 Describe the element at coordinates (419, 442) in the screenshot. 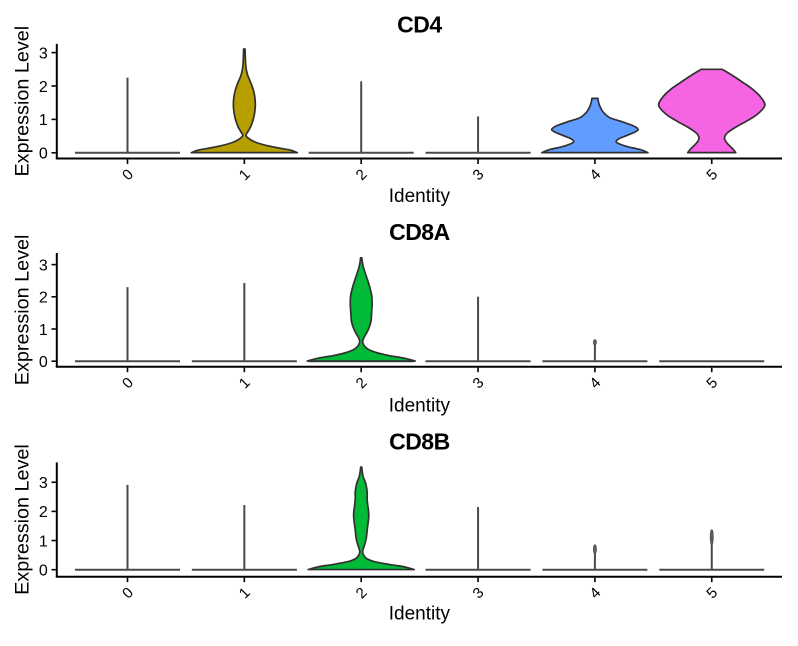

I see `svg-text: CD8B` at that location.